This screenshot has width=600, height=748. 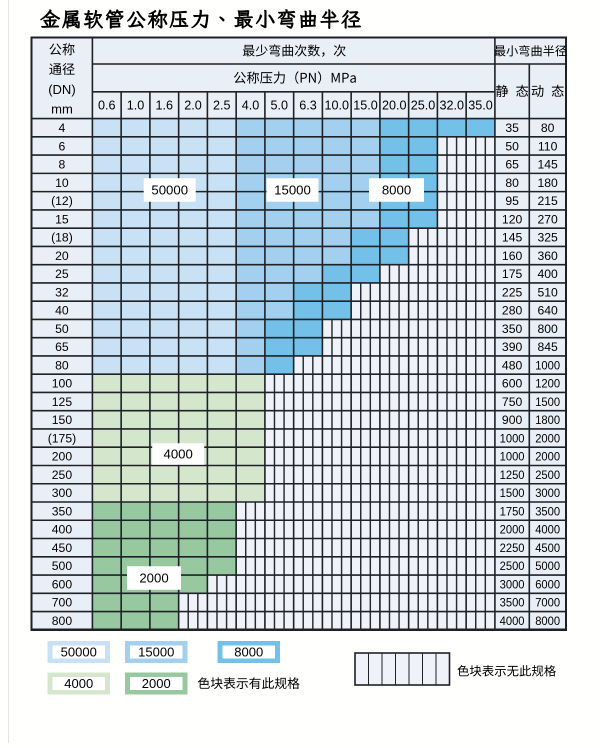 I want to click on svg-text: 8, so click(x=62, y=165).